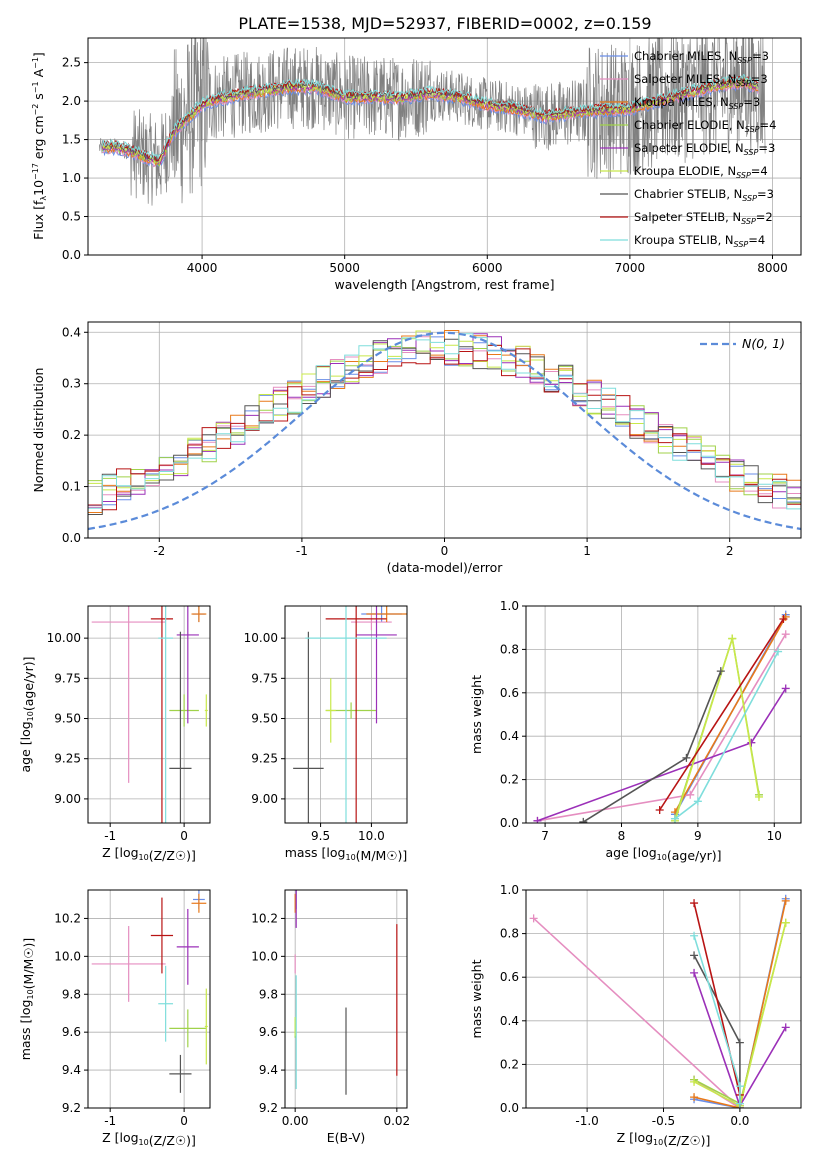 Image resolution: width=819 pixels, height=1170 pixels. I want to click on y-tick-label: 10.00, so click(261, 638).